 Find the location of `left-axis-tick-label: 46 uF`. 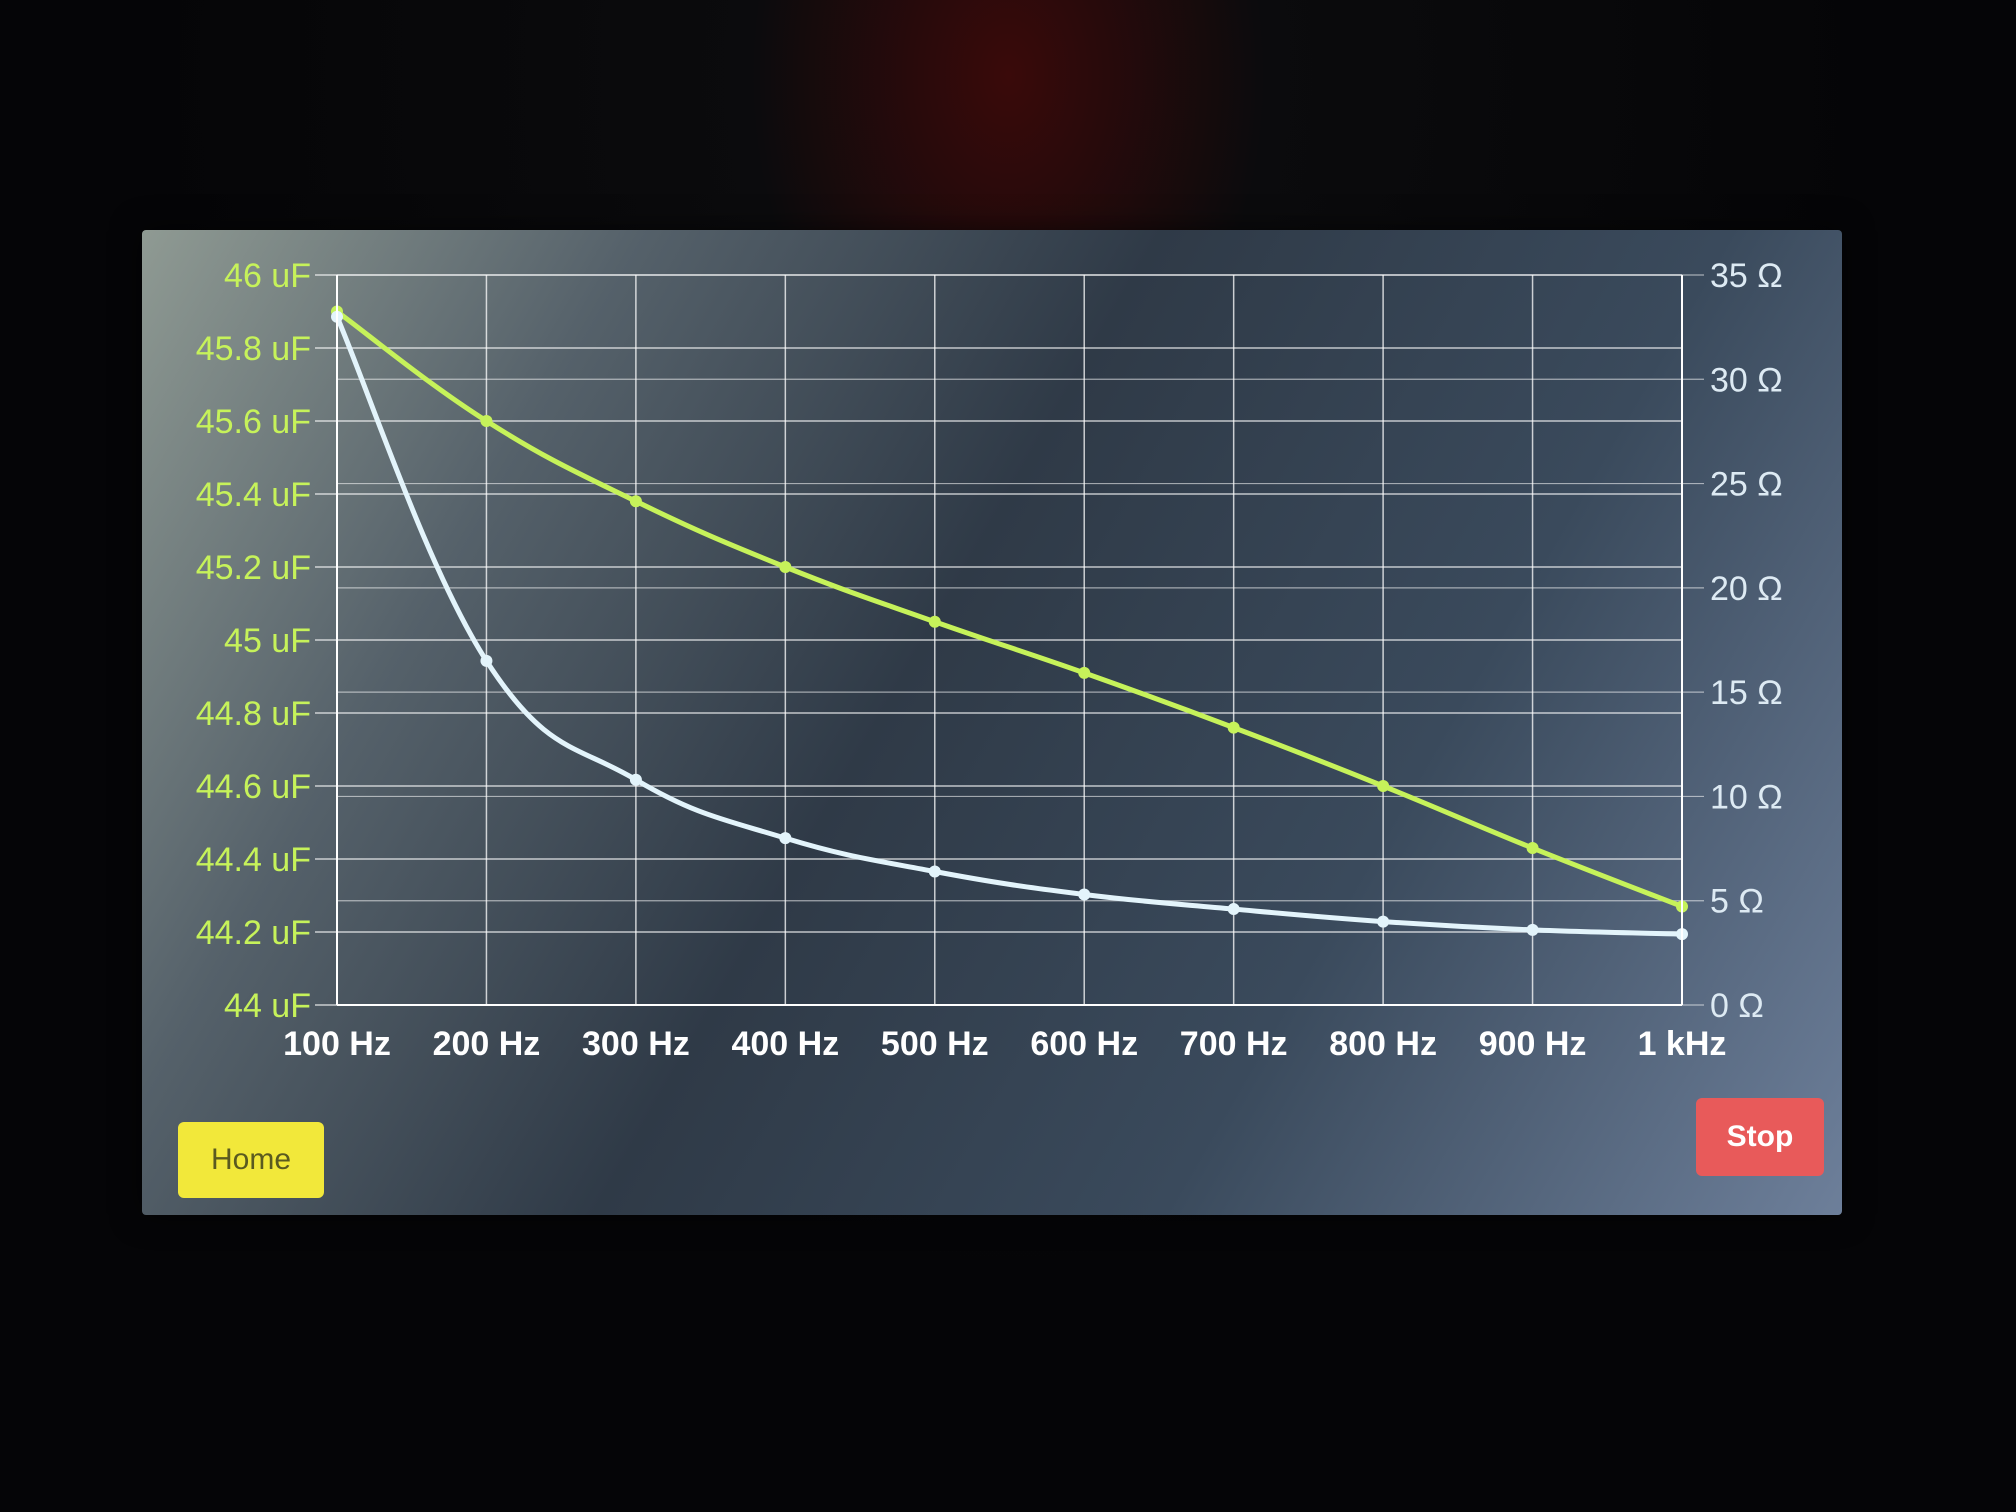

left-axis-tick-label: 46 uF is located at coordinates (267, 276).